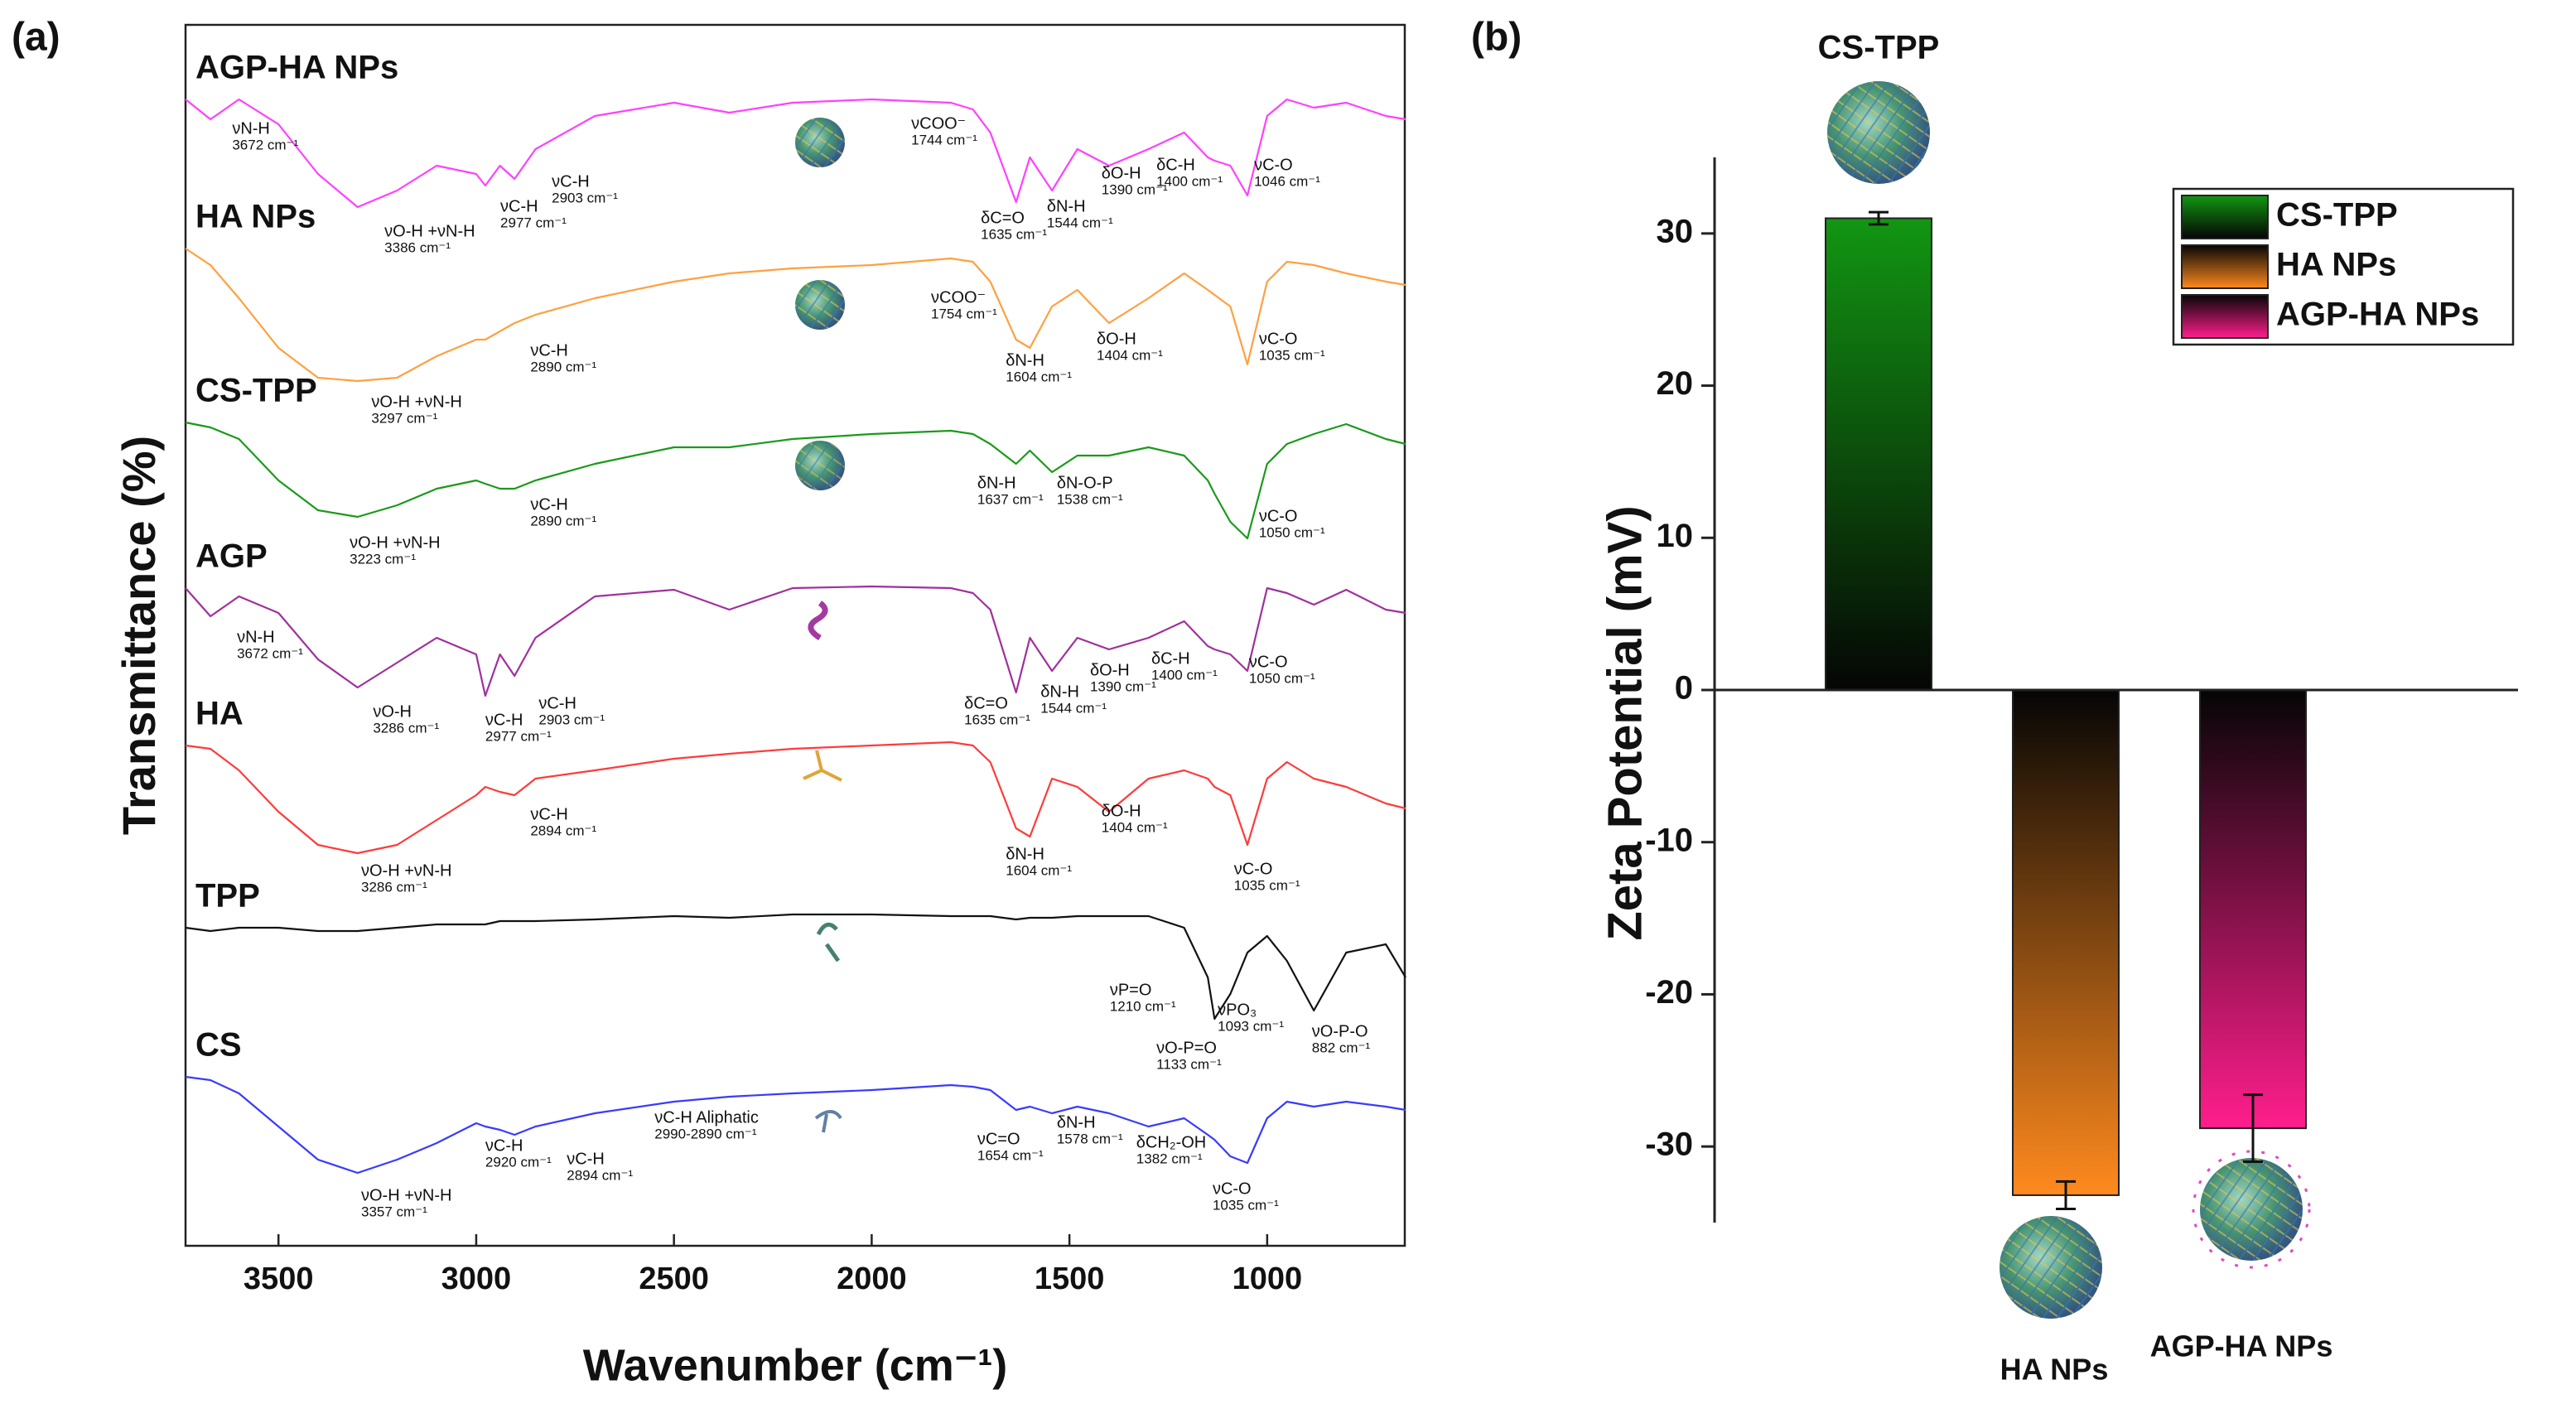 Image resolution: width=2576 pixels, height=1404 pixels. I want to click on peak-wavenumber: 1544 cm⁻¹, so click(1073, 708).